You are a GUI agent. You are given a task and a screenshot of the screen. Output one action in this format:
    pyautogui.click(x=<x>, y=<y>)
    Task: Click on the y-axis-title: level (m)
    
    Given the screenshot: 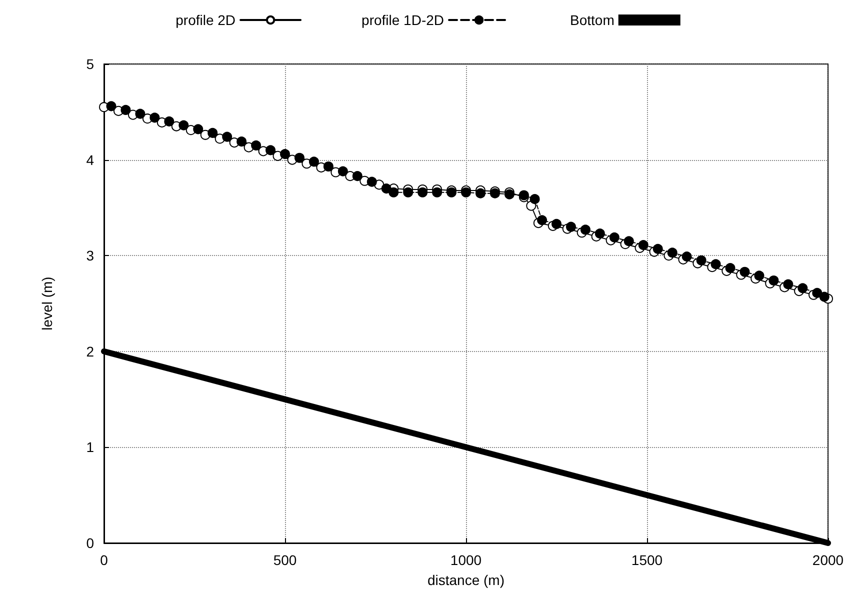 What is the action you would take?
    pyautogui.click(x=47, y=303)
    